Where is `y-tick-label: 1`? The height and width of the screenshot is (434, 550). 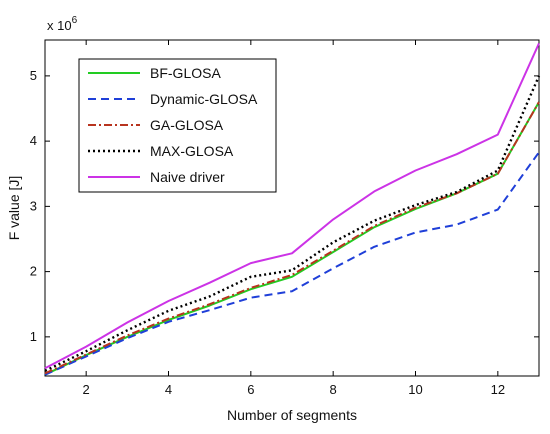
y-tick-label: 1 is located at coordinates (33, 336).